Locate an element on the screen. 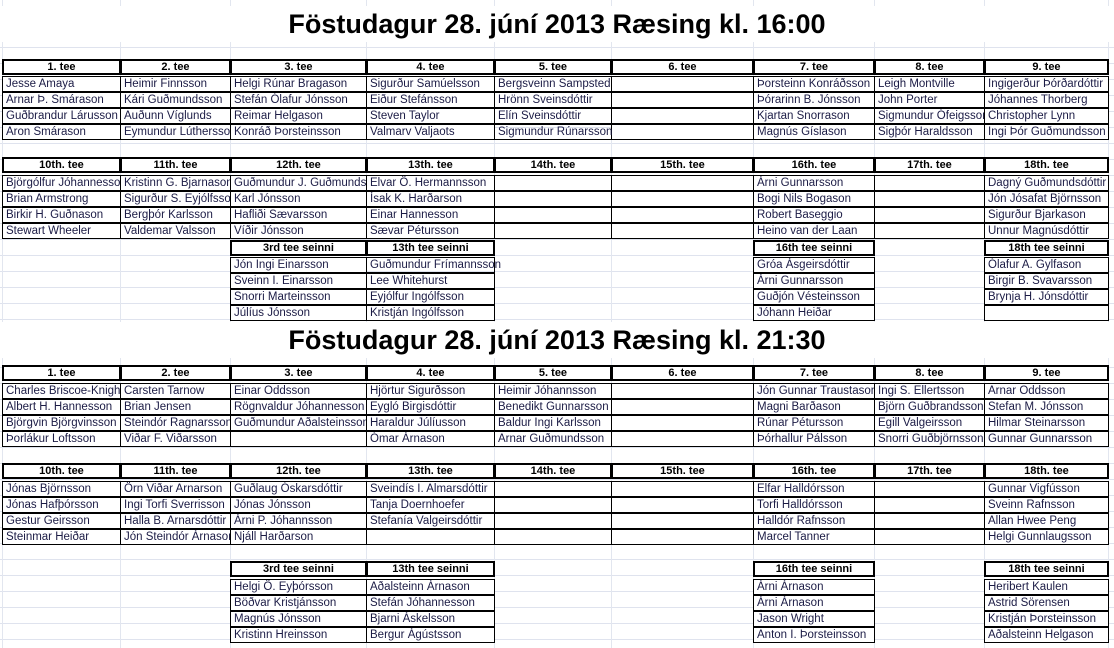  player-cell: Brynja H. Jónsdóttir is located at coordinates (1046, 297).